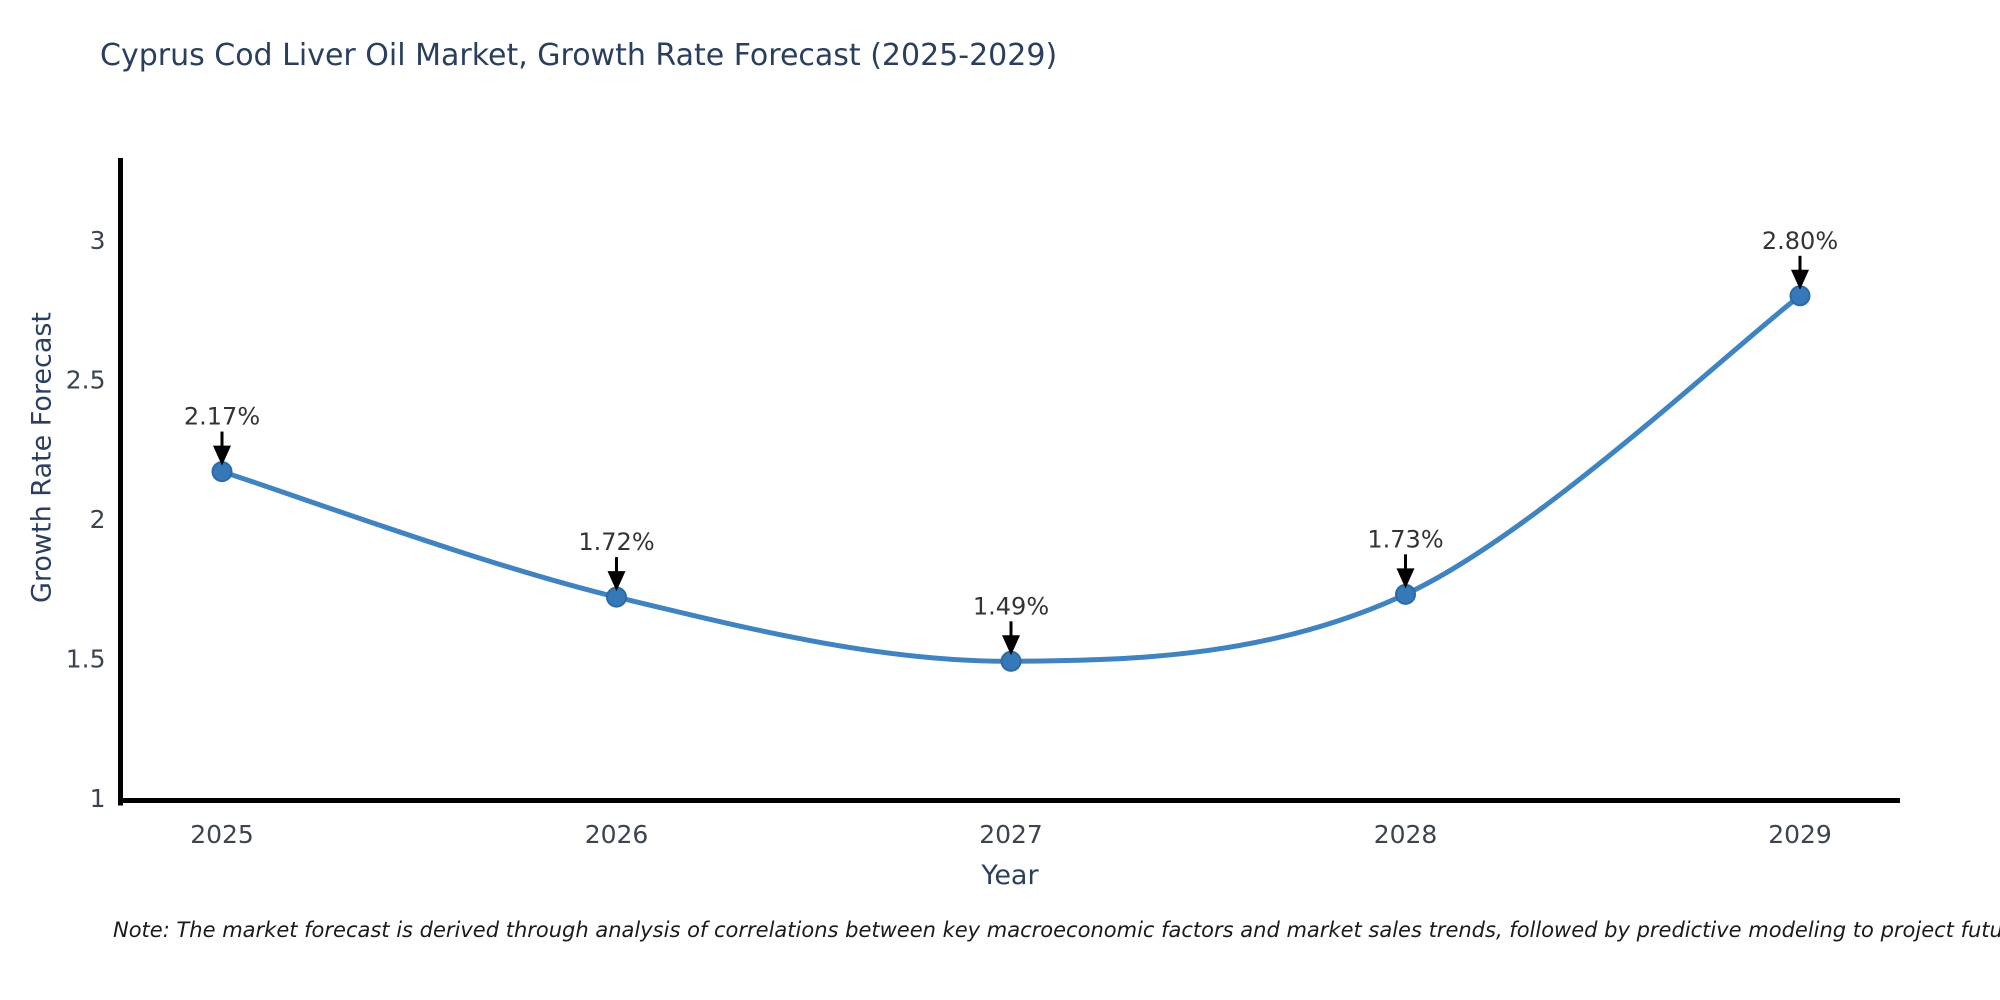 The image size is (2000, 1000). Describe the element at coordinates (222, 834) in the screenshot. I see `x-tick-label: 2025` at that location.